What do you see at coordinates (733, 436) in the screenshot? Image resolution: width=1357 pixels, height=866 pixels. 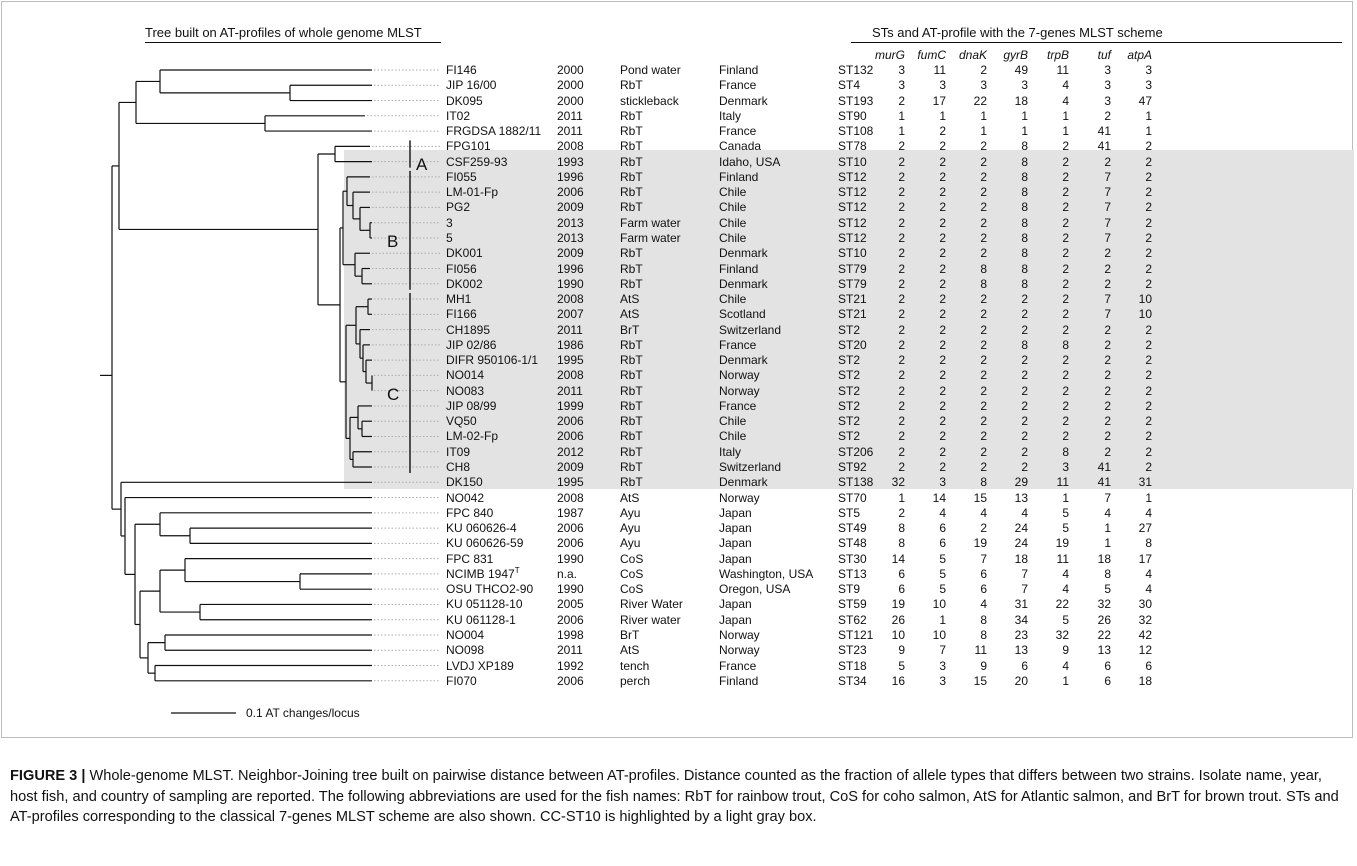 I see `isolate-country: Chile` at bounding box center [733, 436].